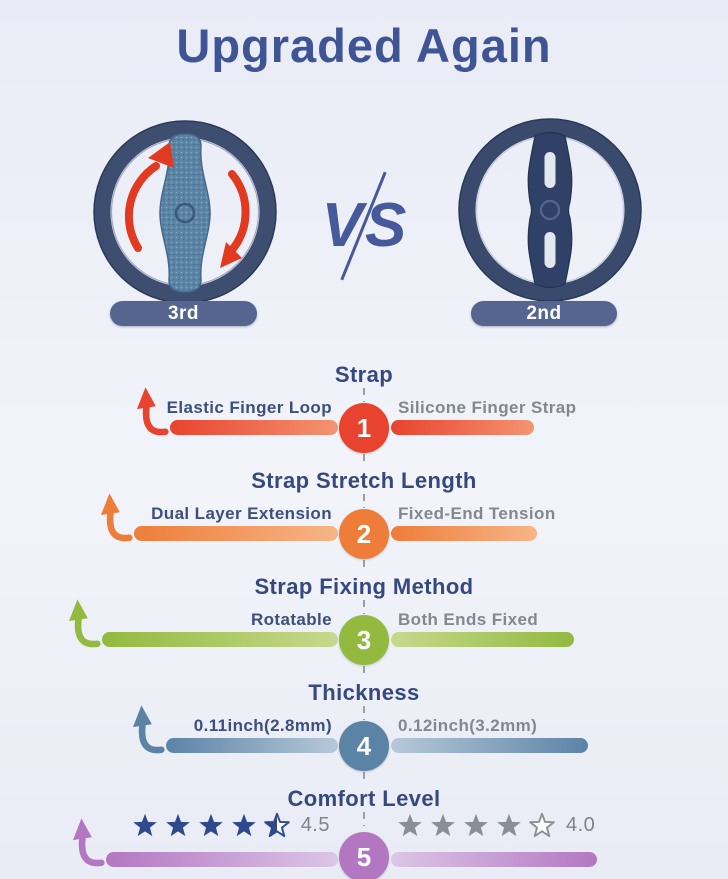 This screenshot has height=879, width=728. I want to click on elastic-strap, so click(185, 213).